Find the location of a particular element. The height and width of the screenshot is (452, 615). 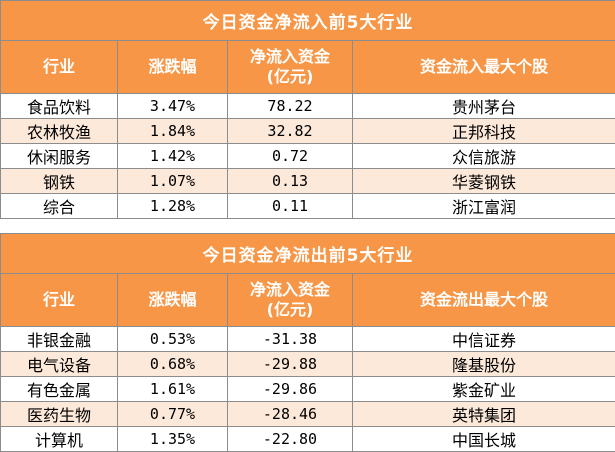

outflow-header-change: 涨跌幅 is located at coordinates (173, 300).